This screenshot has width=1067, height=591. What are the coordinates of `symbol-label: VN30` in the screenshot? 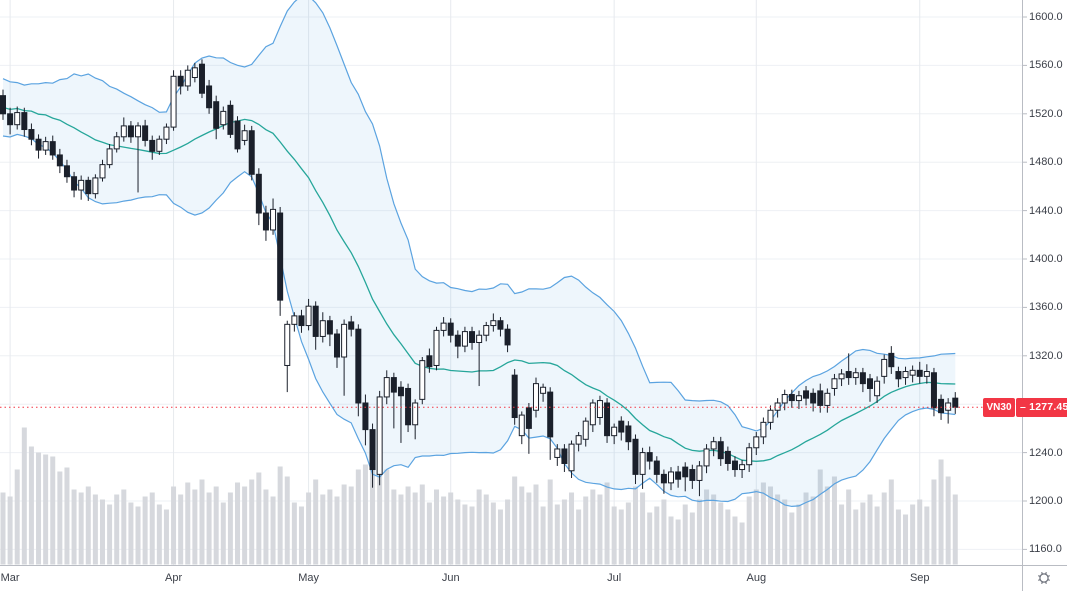 It's located at (999, 407).